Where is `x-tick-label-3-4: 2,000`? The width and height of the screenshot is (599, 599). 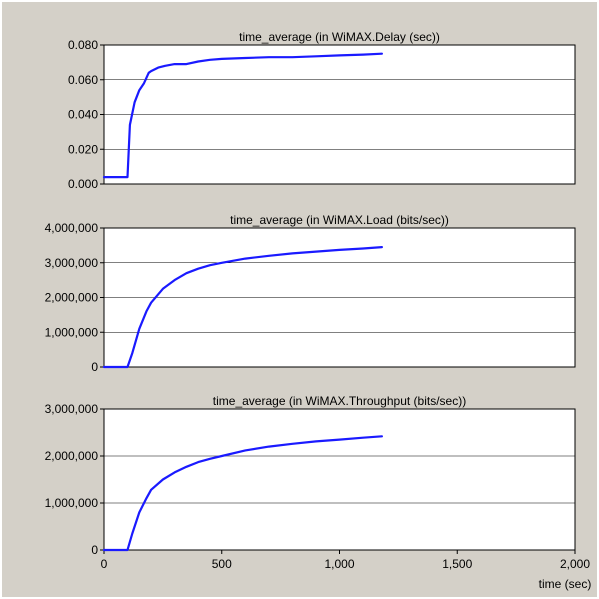
x-tick-label-3-4: 2,000 is located at coordinates (575, 564).